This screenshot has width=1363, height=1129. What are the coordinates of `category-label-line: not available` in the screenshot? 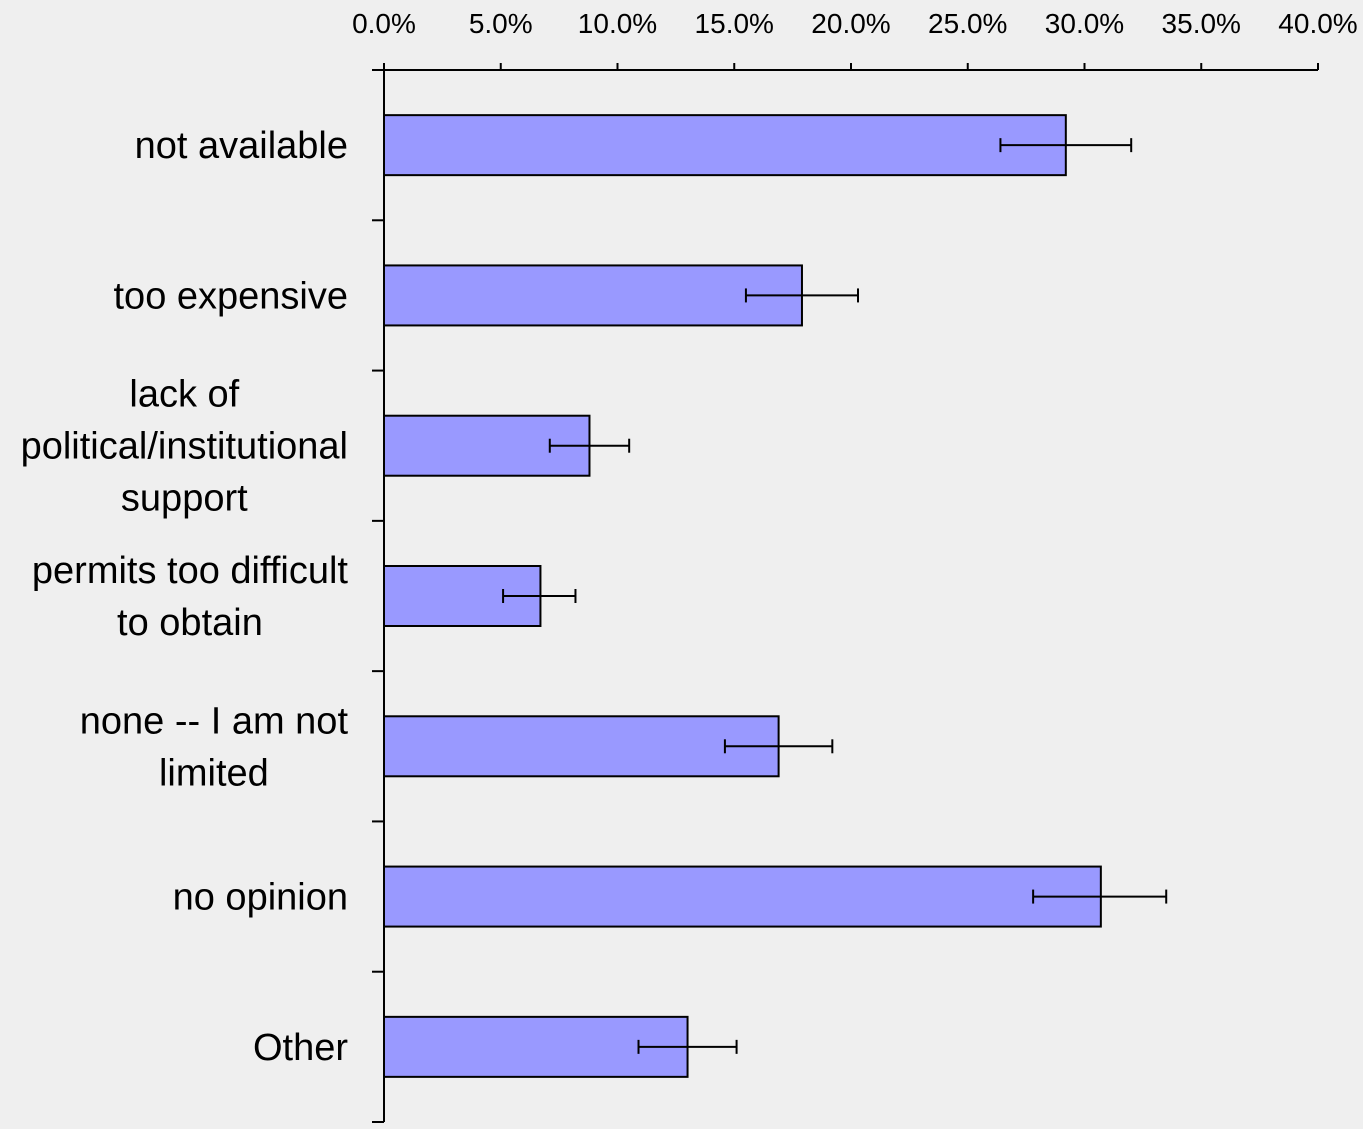 It's located at (241, 146).